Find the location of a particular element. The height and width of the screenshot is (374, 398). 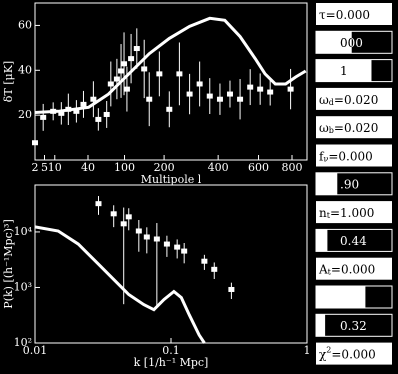

subscript: d is located at coordinates (331, 102).